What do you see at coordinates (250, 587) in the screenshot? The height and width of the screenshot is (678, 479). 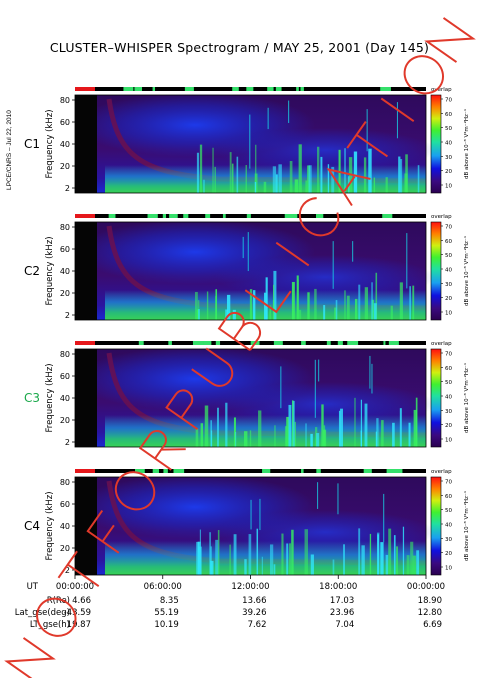 I see `x-tick-label: 12:00:00` at bounding box center [250, 587].